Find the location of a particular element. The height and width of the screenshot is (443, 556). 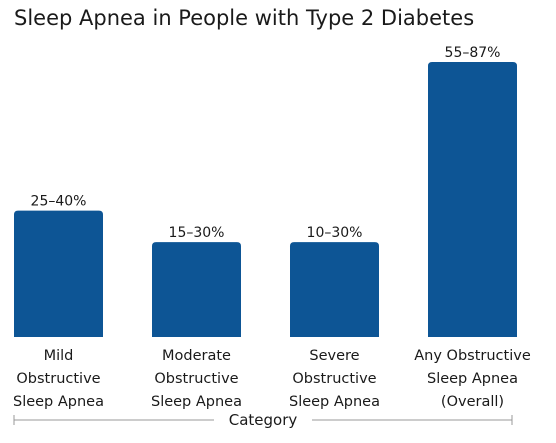

value-label-2: 15–30% is located at coordinates (197, 233).